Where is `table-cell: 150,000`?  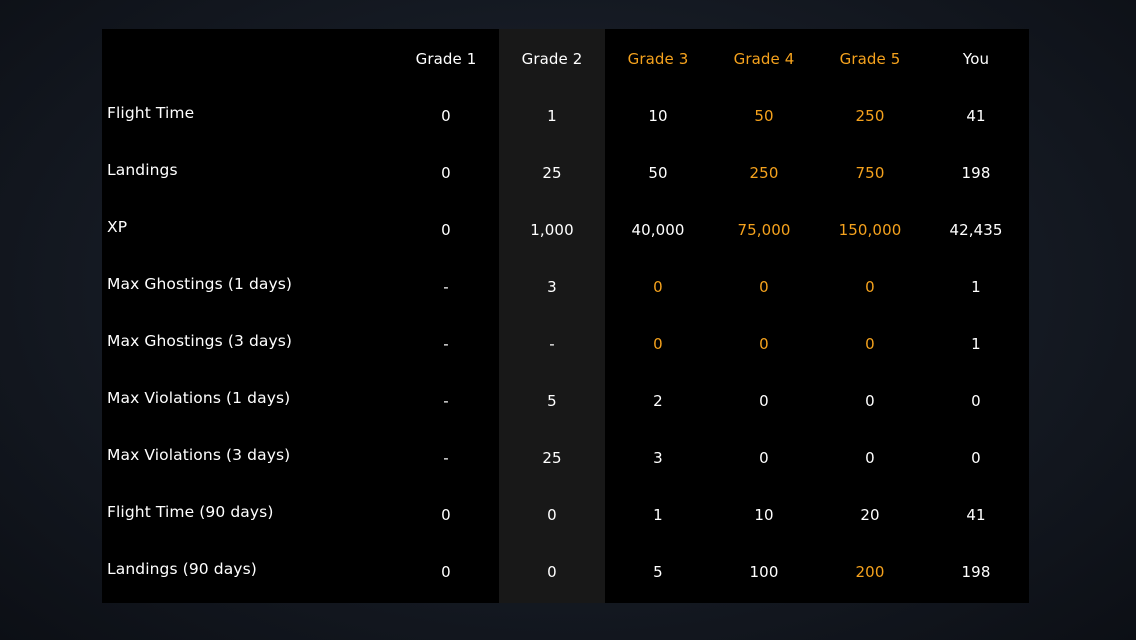 table-cell: 150,000 is located at coordinates (870, 229).